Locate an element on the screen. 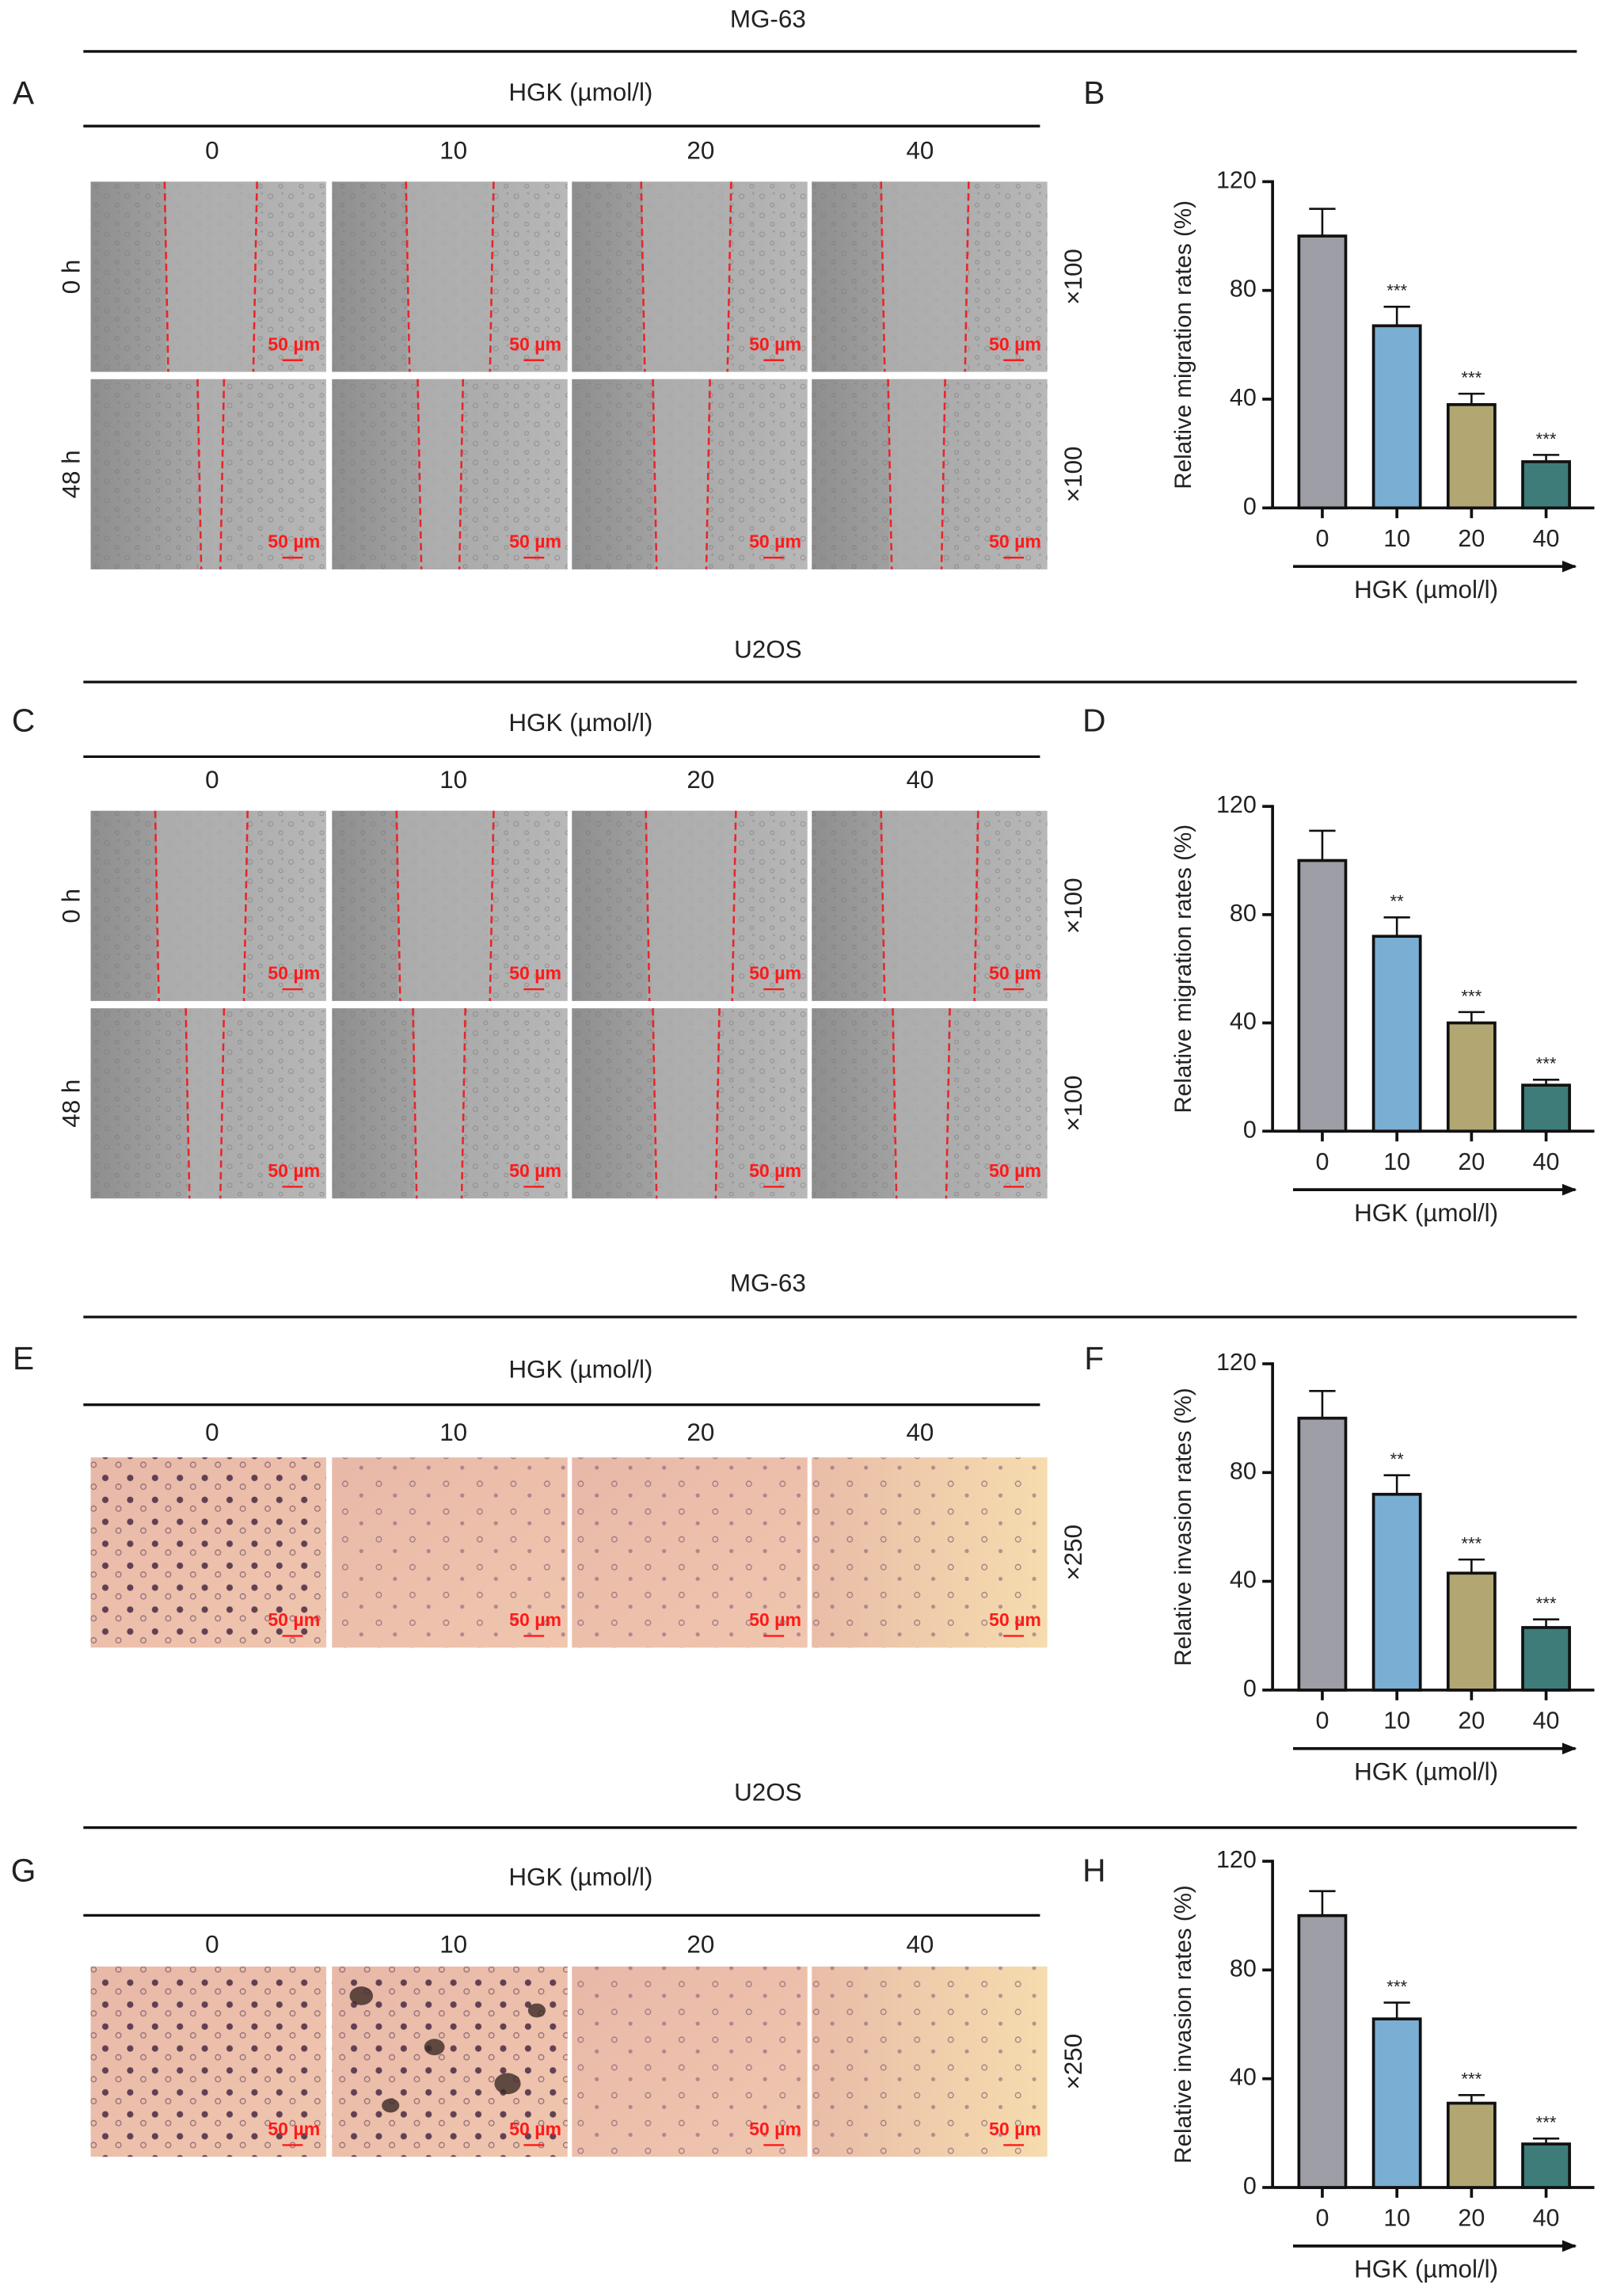  panel-letter: H is located at coordinates (1094, 1870).